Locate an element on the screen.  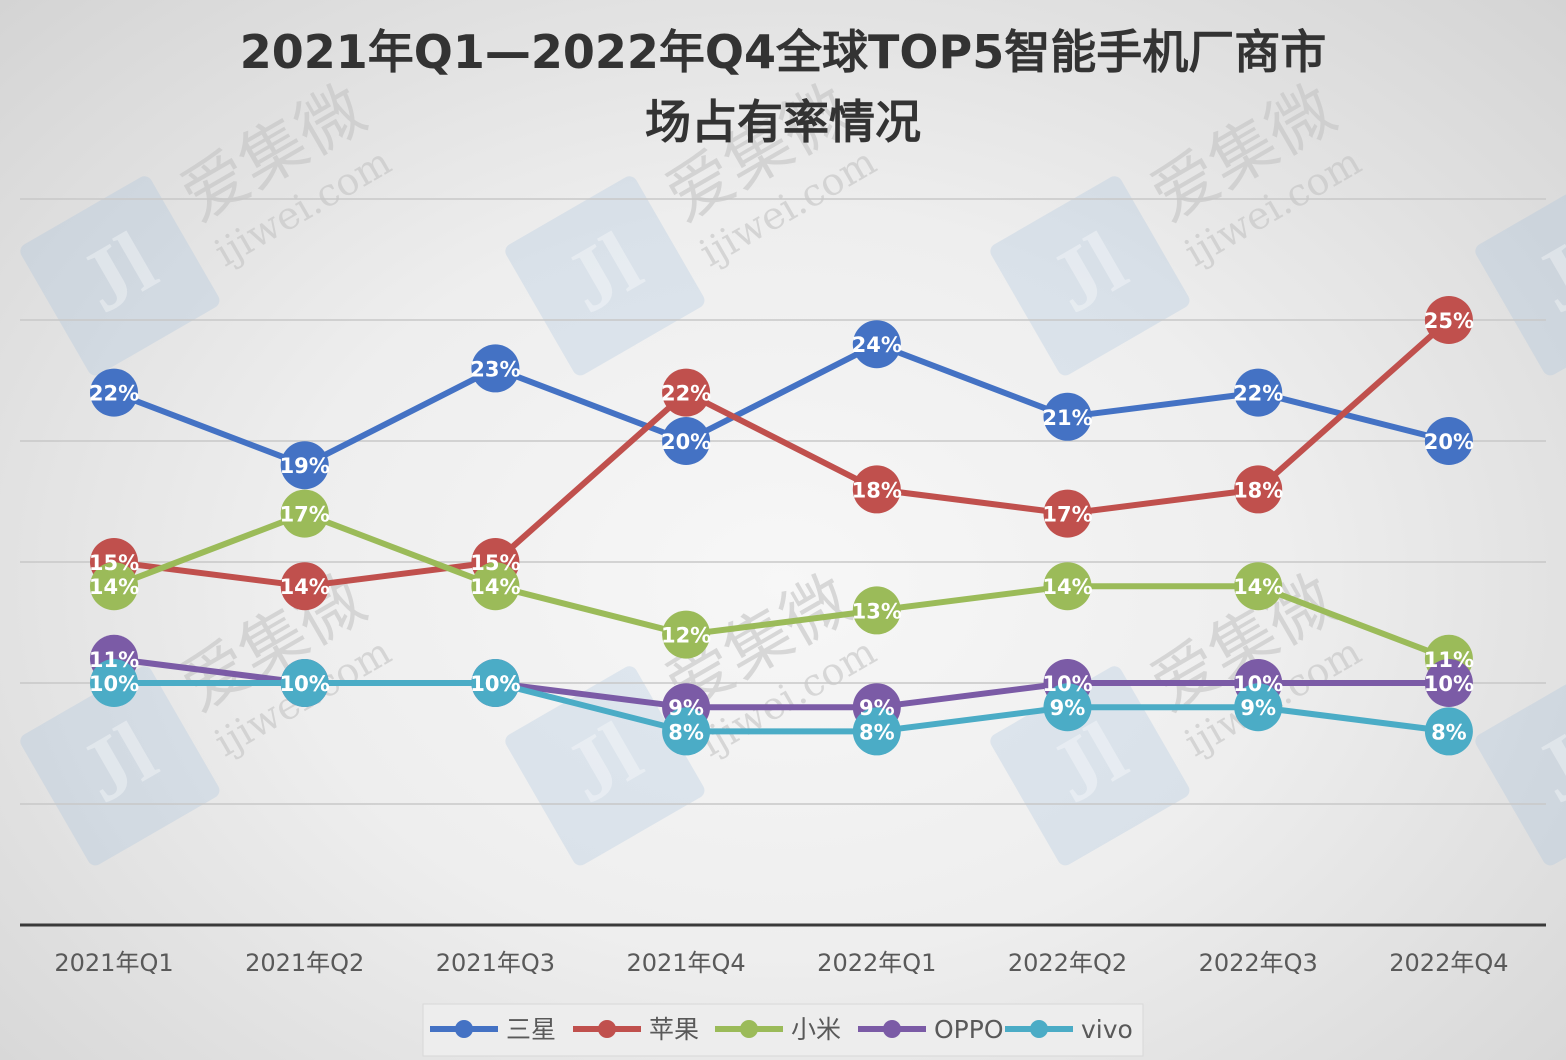
x-tick-label: 2022年Q1 is located at coordinates (876, 963).